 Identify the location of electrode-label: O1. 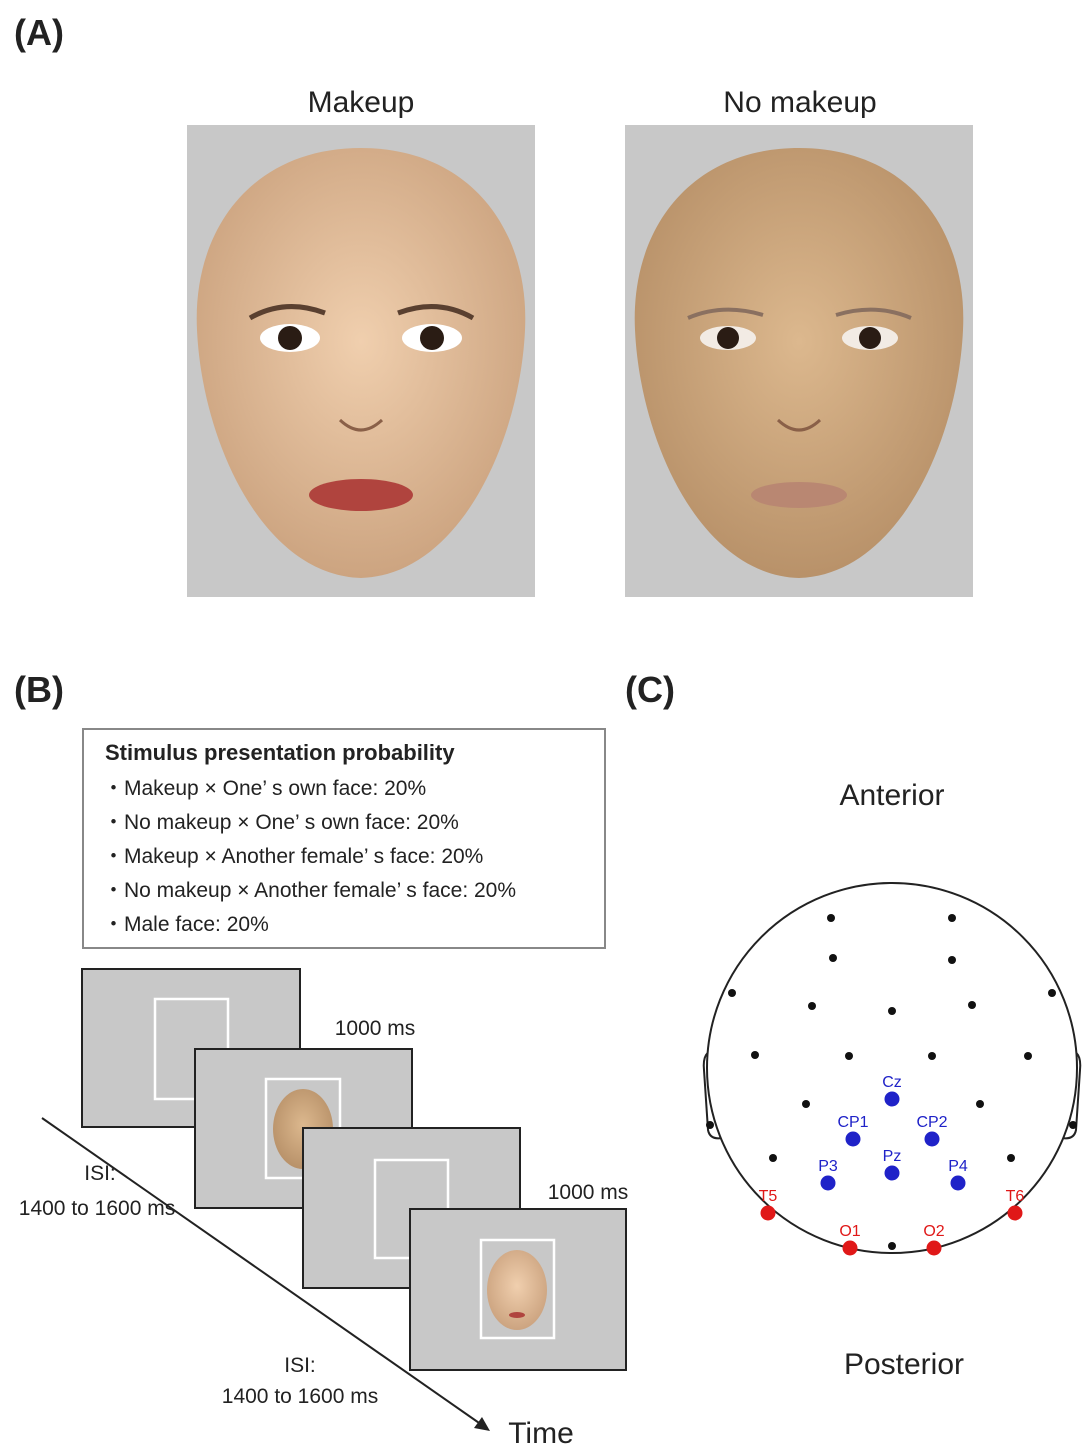
(849, 1231).